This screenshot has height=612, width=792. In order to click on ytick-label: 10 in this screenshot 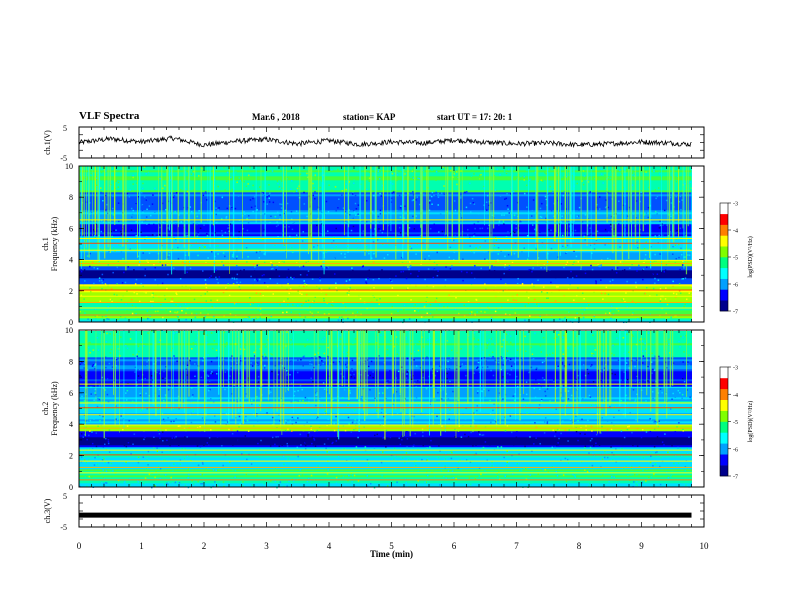, I will do `click(69, 166)`.